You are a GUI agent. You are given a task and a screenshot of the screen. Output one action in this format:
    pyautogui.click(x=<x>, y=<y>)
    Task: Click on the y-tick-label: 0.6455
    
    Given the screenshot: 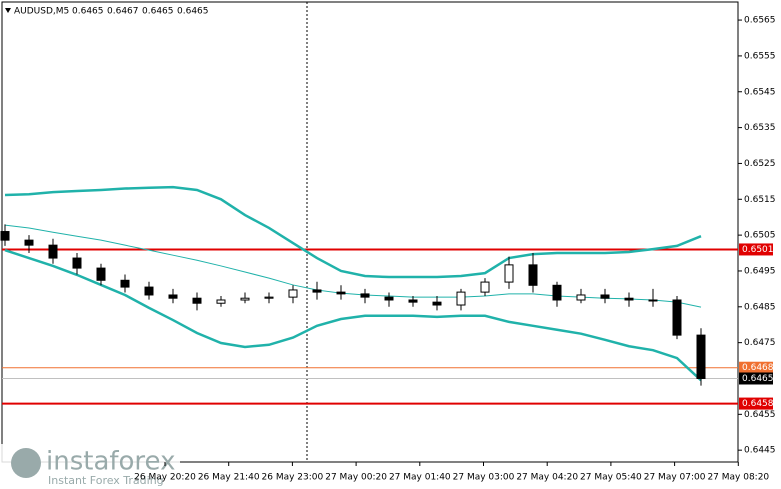 What is the action you would take?
    pyautogui.click(x=760, y=415)
    